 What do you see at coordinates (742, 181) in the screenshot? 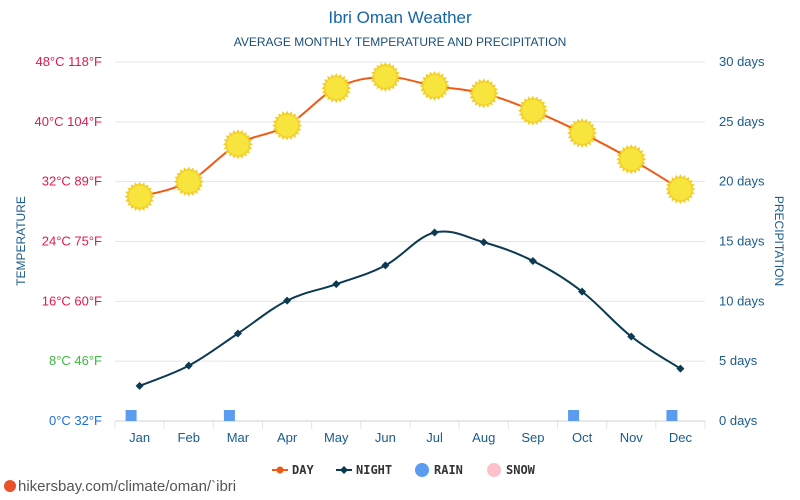
I see `right-tick-label: 20 days` at bounding box center [742, 181].